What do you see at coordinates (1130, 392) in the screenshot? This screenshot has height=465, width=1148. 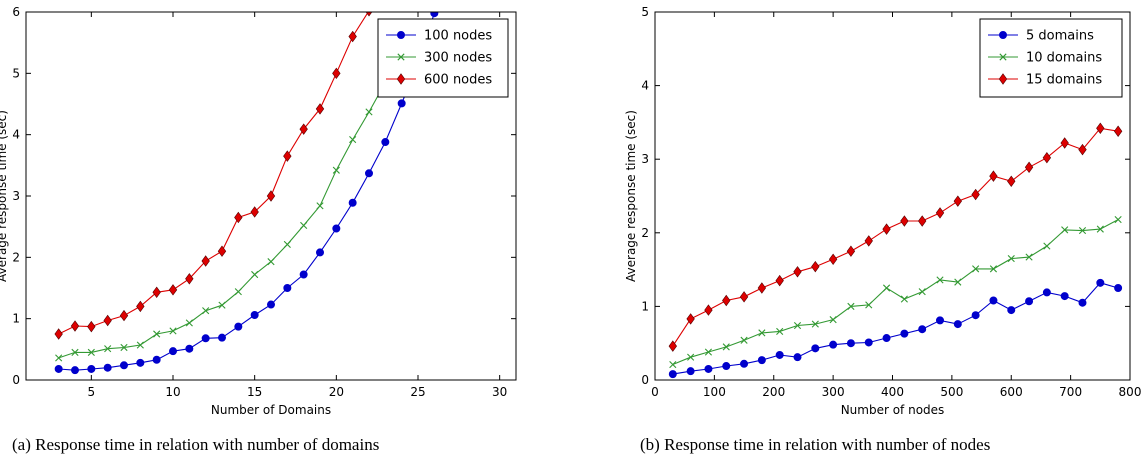 I see `x-tick-label: 800` at bounding box center [1130, 392].